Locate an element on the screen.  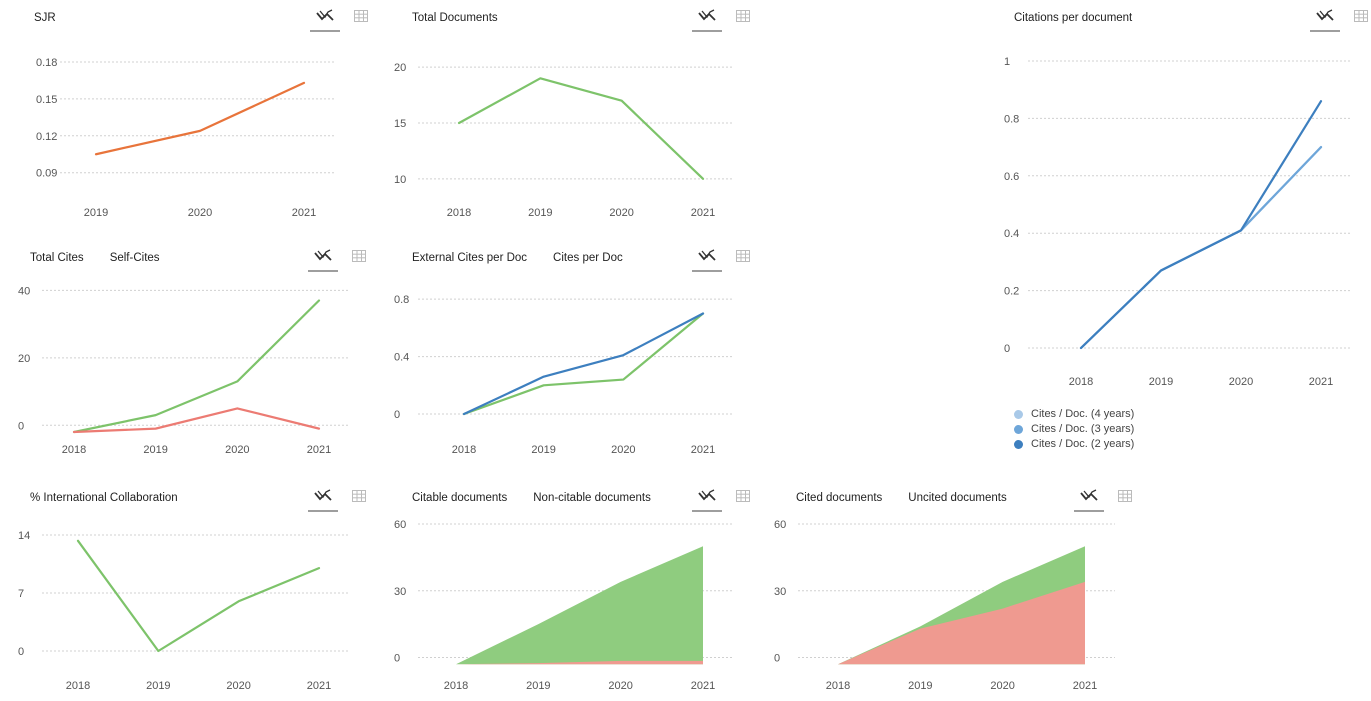
chart-title: Citable documents Non-citable documents is located at coordinates (531, 498).